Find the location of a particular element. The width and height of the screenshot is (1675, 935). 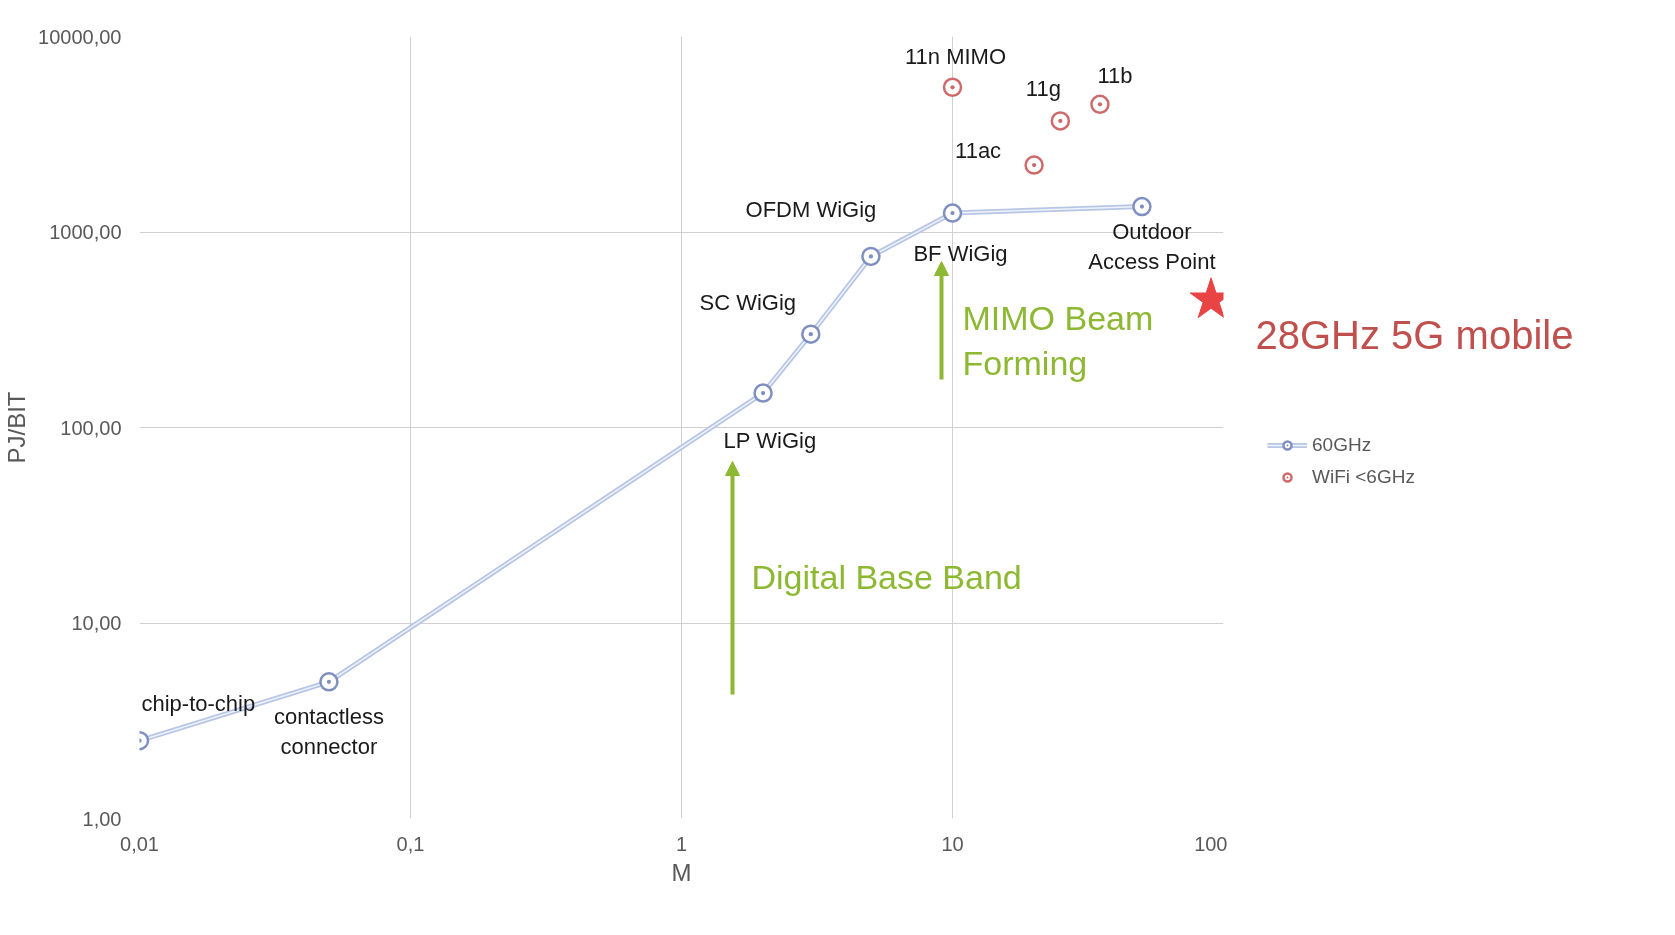

annotation: LP WiGig is located at coordinates (770, 440).